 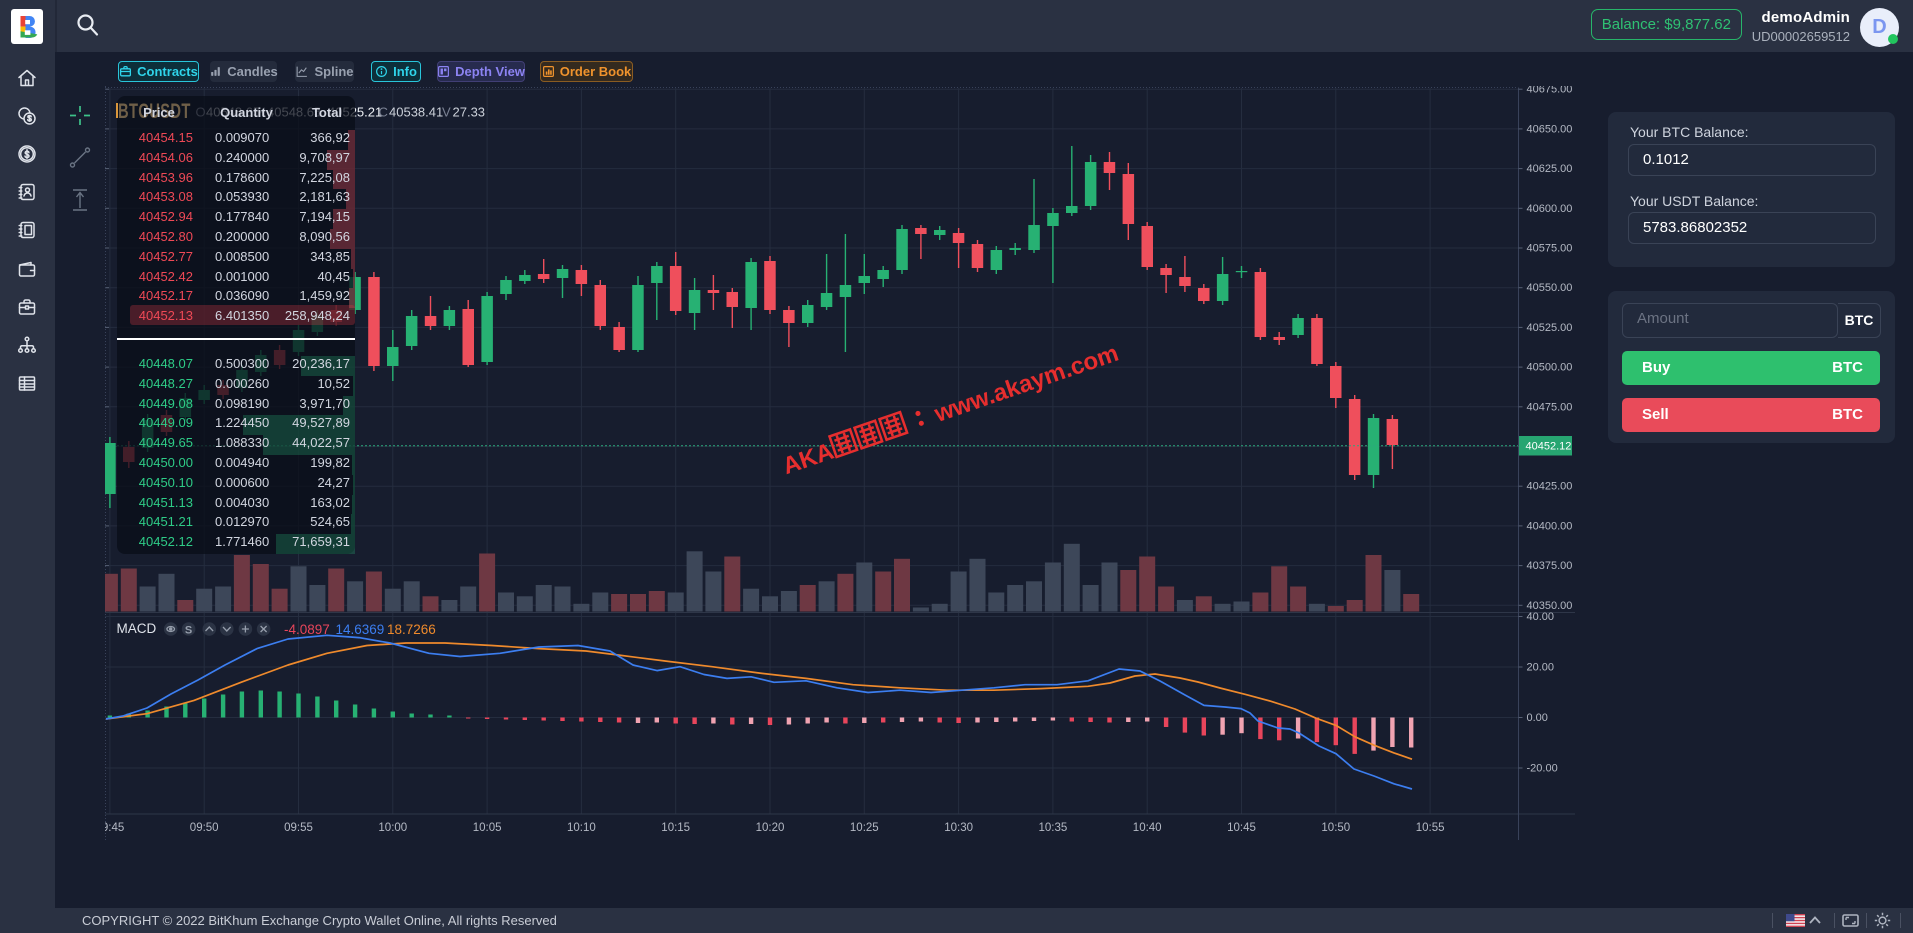 I want to click on svg-text: 09:45, so click(x=114, y=828).